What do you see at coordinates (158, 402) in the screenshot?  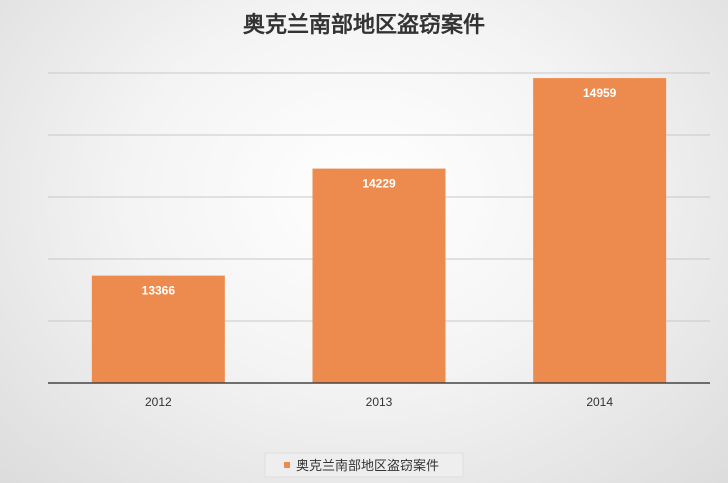 I see `x-tick-label-2012: 2012` at bounding box center [158, 402].